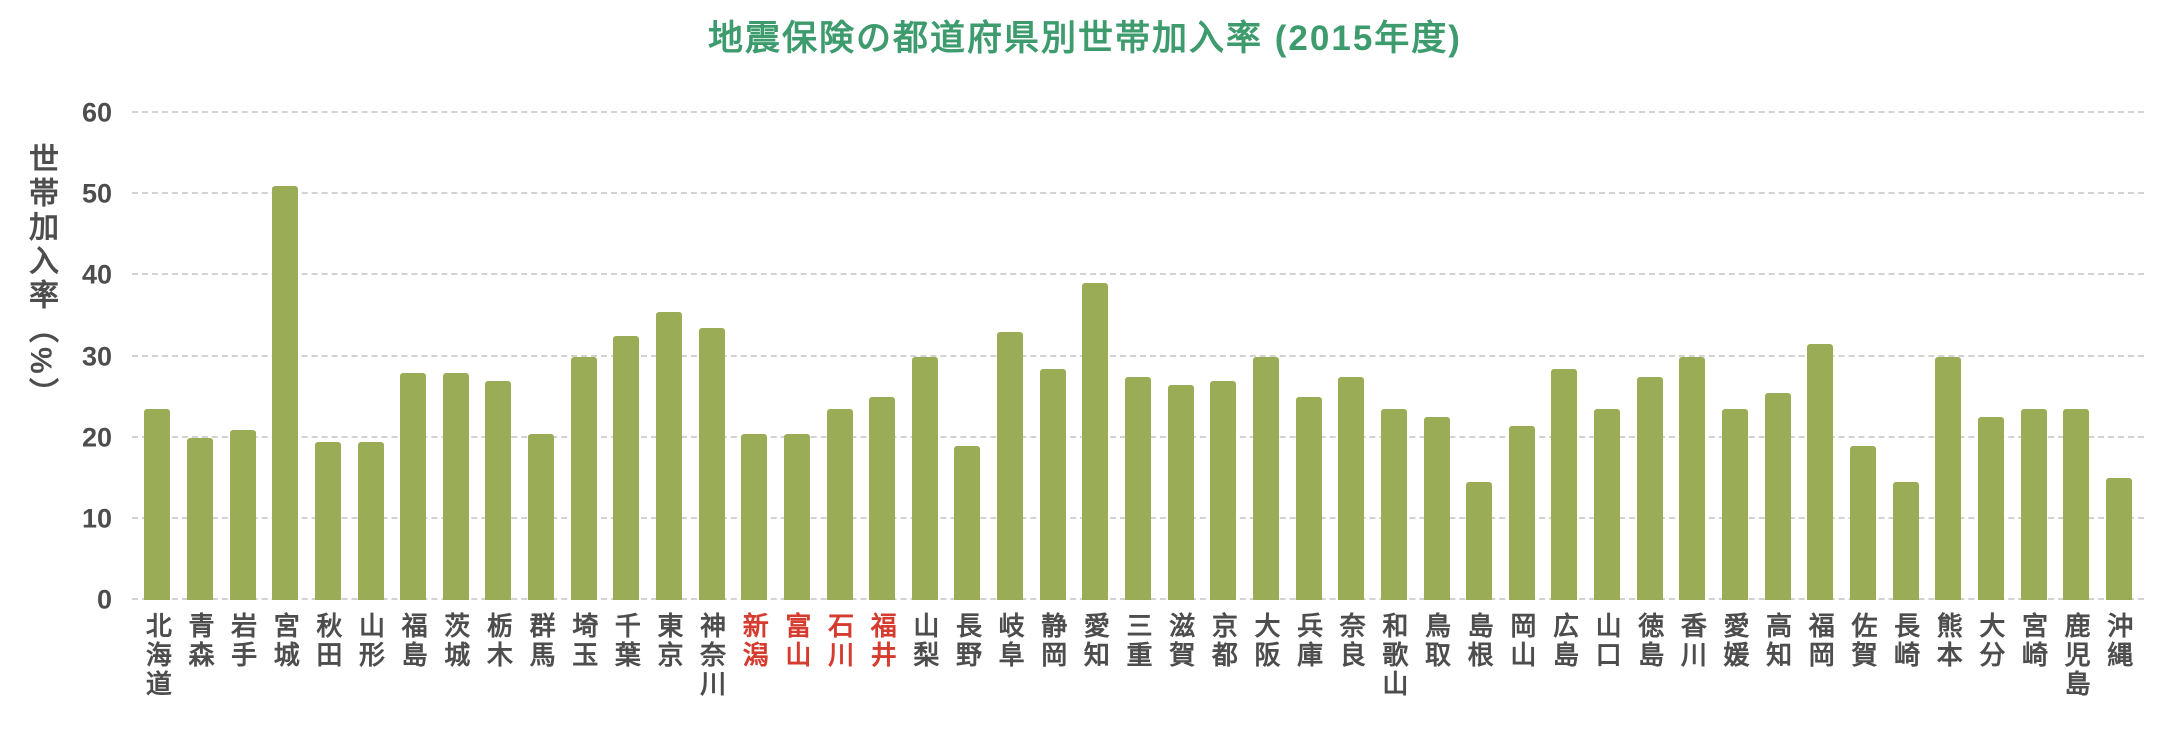 This screenshot has width=2170, height=730. Describe the element at coordinates (1607, 641) in the screenshot. I see `x-tick-label-山口: 山口` at that location.